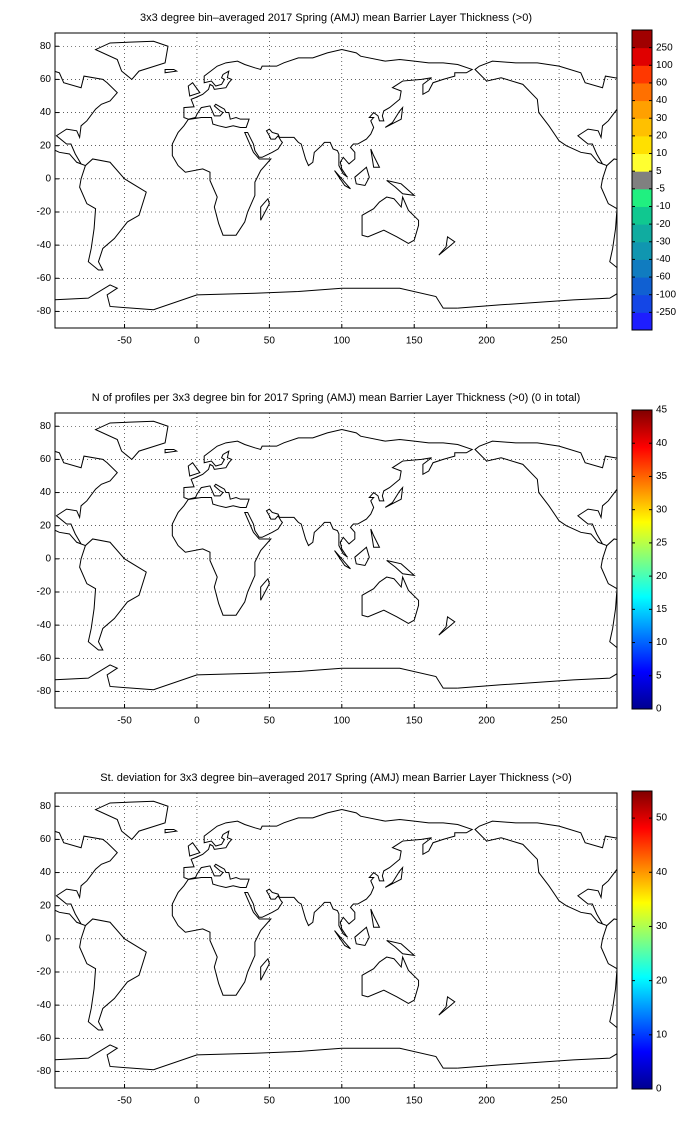 The width and height of the screenshot is (696, 1140). What do you see at coordinates (414, 341) in the screenshot?
I see `x-tick-label: 150` at bounding box center [414, 341].